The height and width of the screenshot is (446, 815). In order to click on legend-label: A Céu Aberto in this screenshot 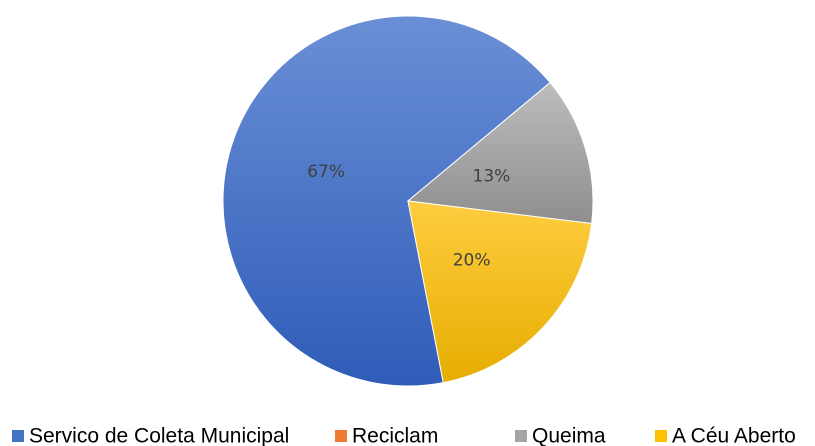, I will do `click(734, 435)`.